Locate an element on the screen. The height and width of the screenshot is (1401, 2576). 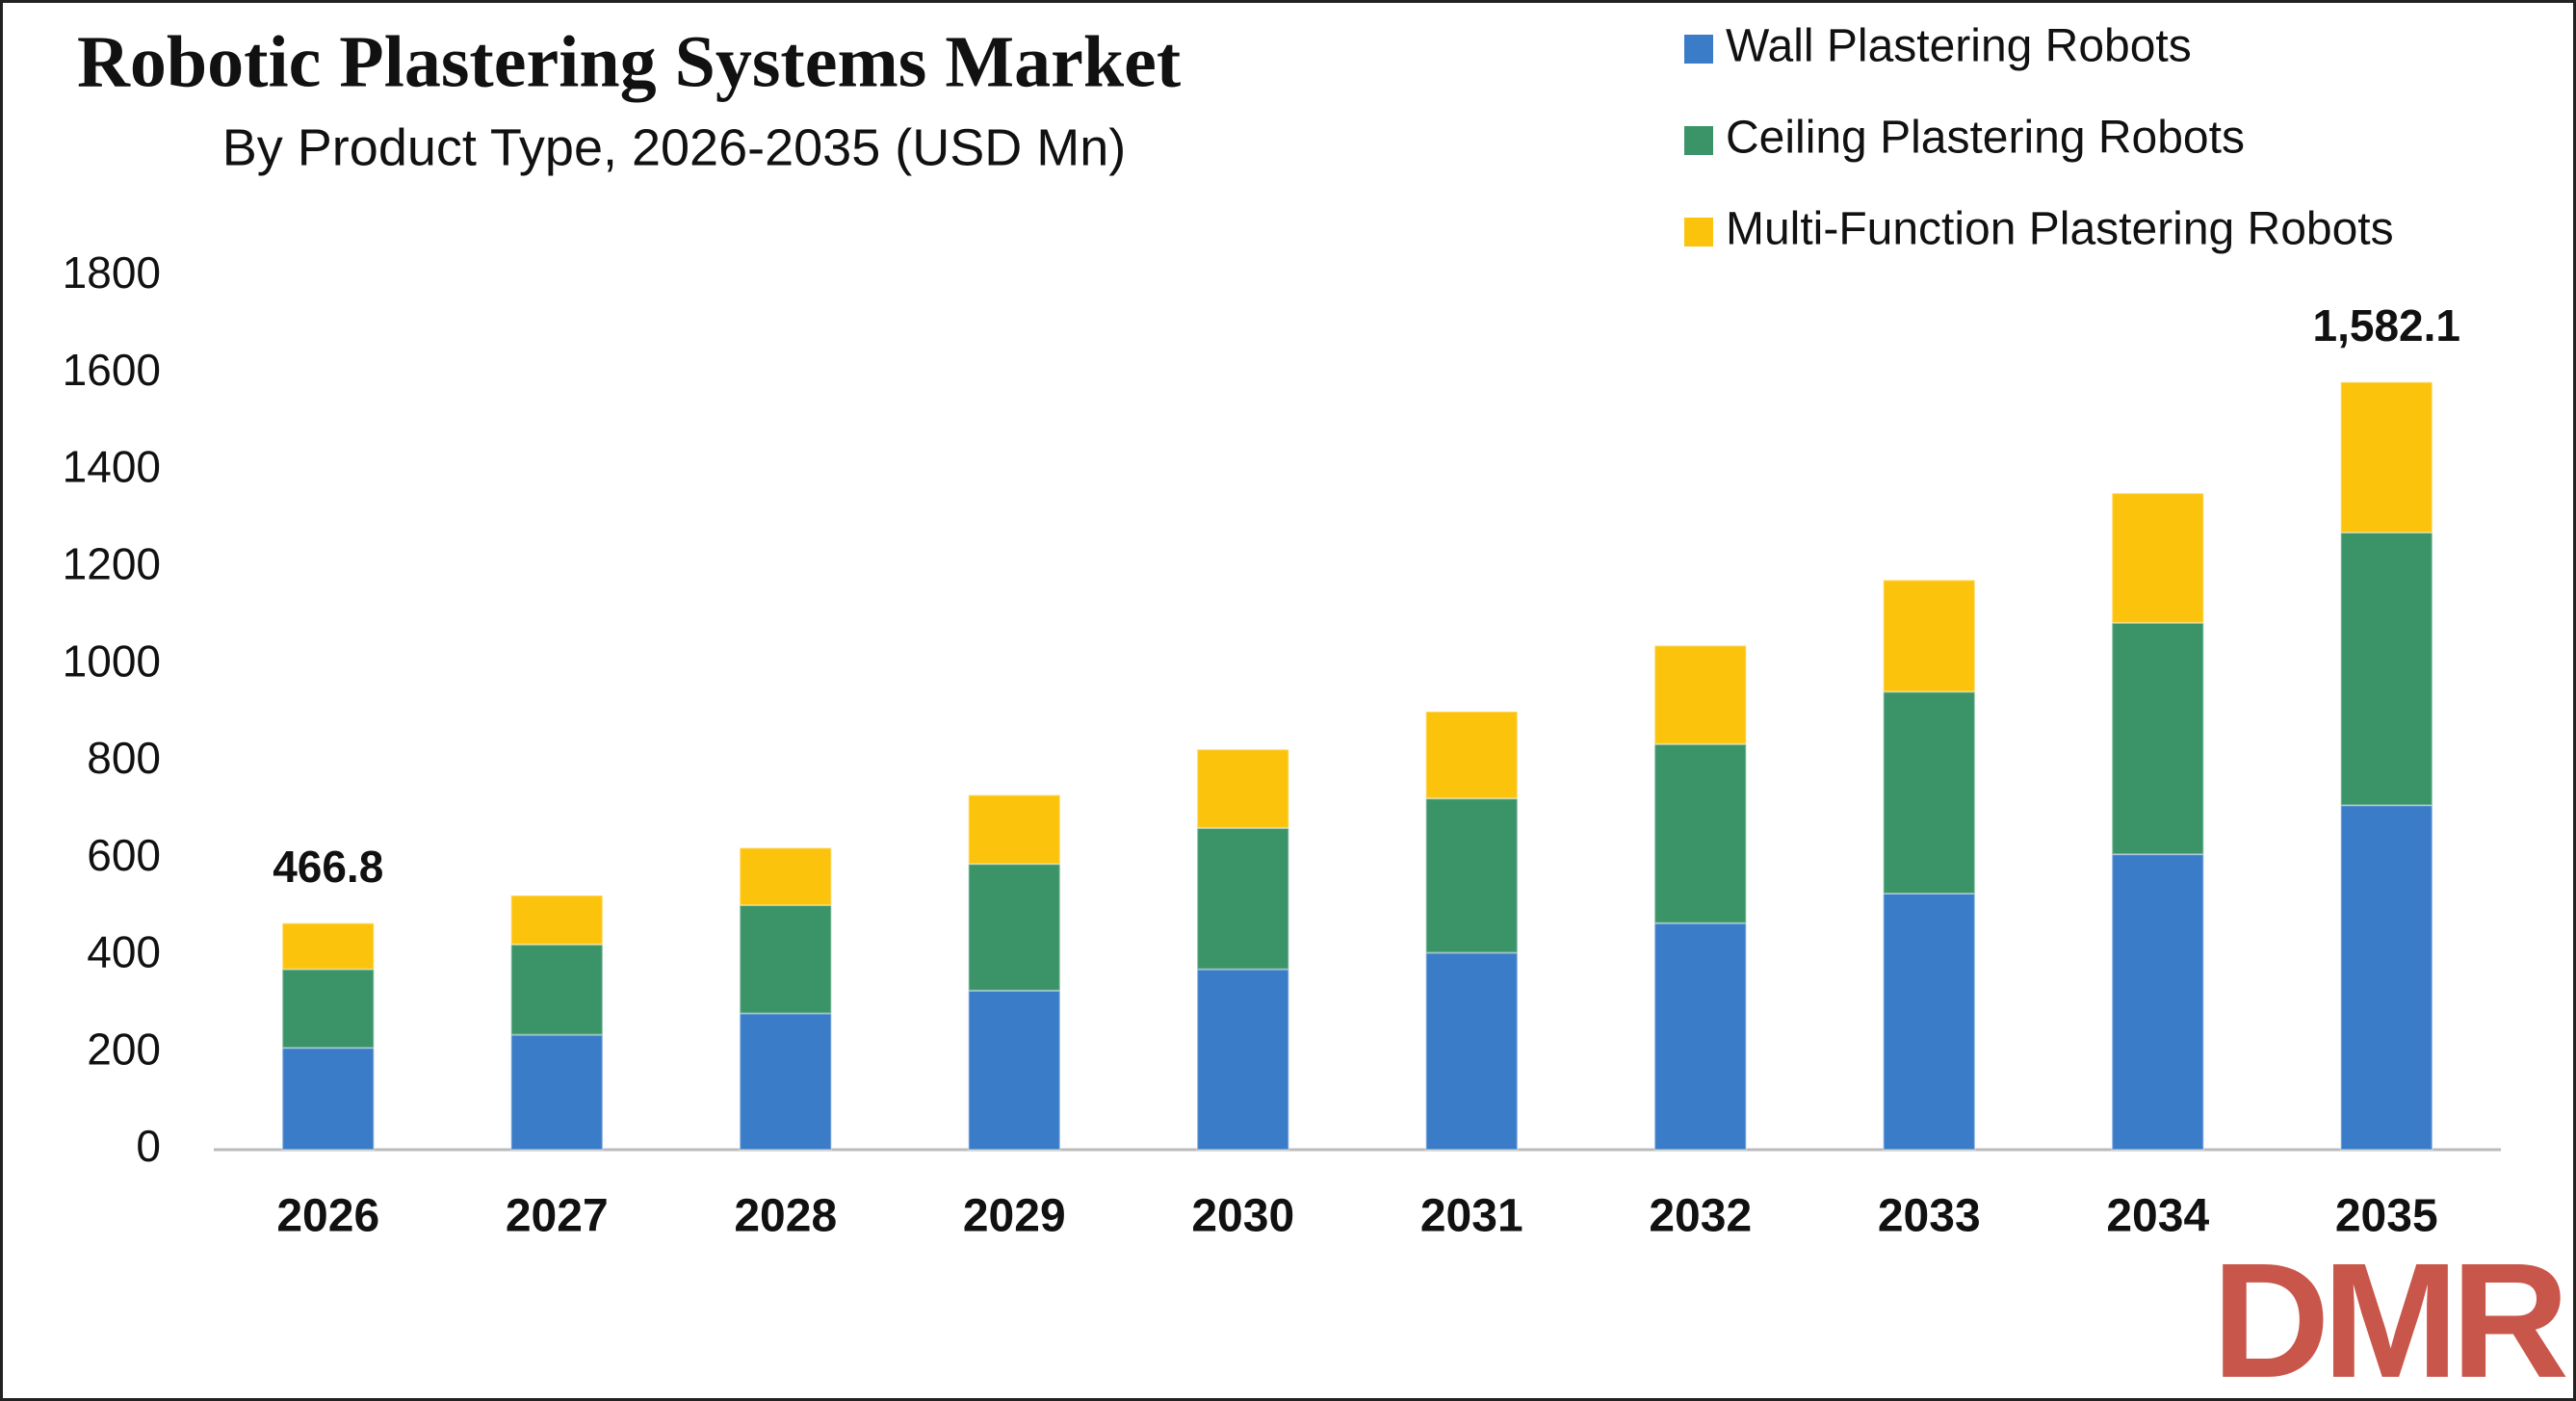
x-tick-label: 2031 is located at coordinates (1471, 1216).